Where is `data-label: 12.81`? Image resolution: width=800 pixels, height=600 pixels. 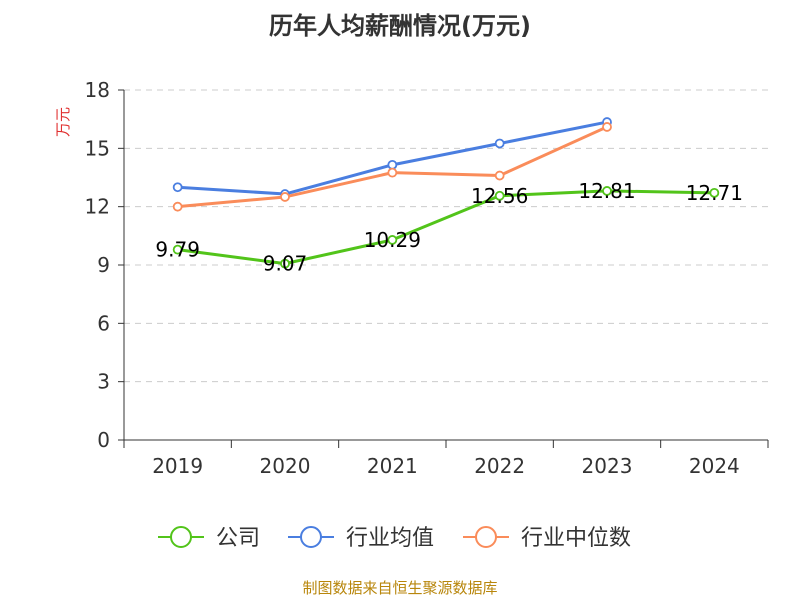 data-label: 12.81 is located at coordinates (606, 191).